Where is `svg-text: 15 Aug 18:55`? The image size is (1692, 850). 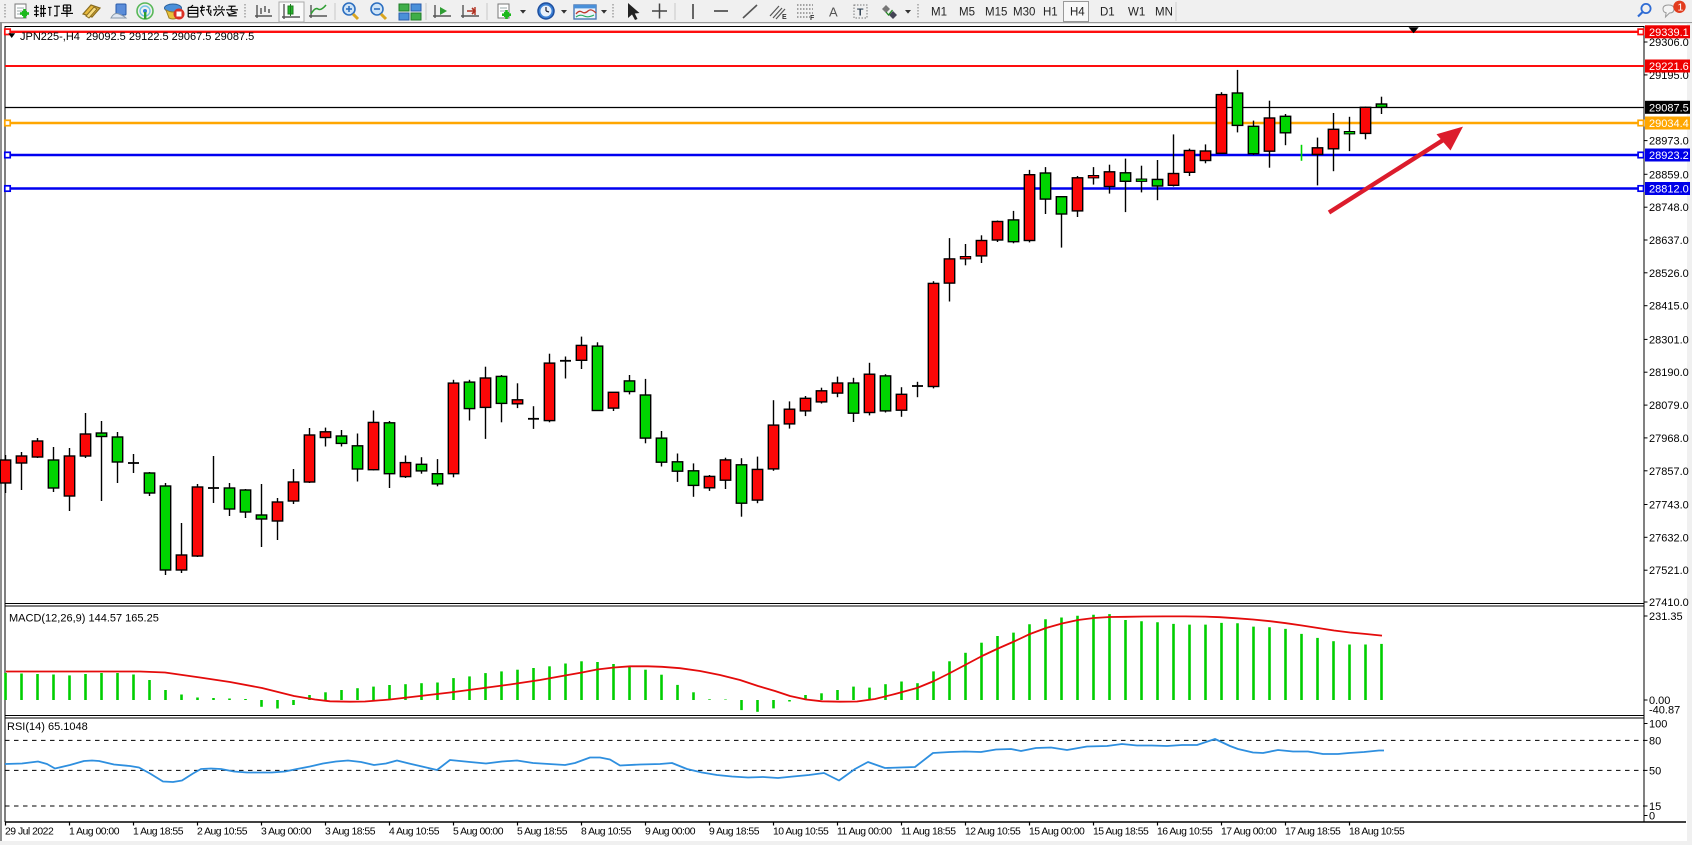 svg-text: 15 Aug 18:55 is located at coordinates (1121, 832).